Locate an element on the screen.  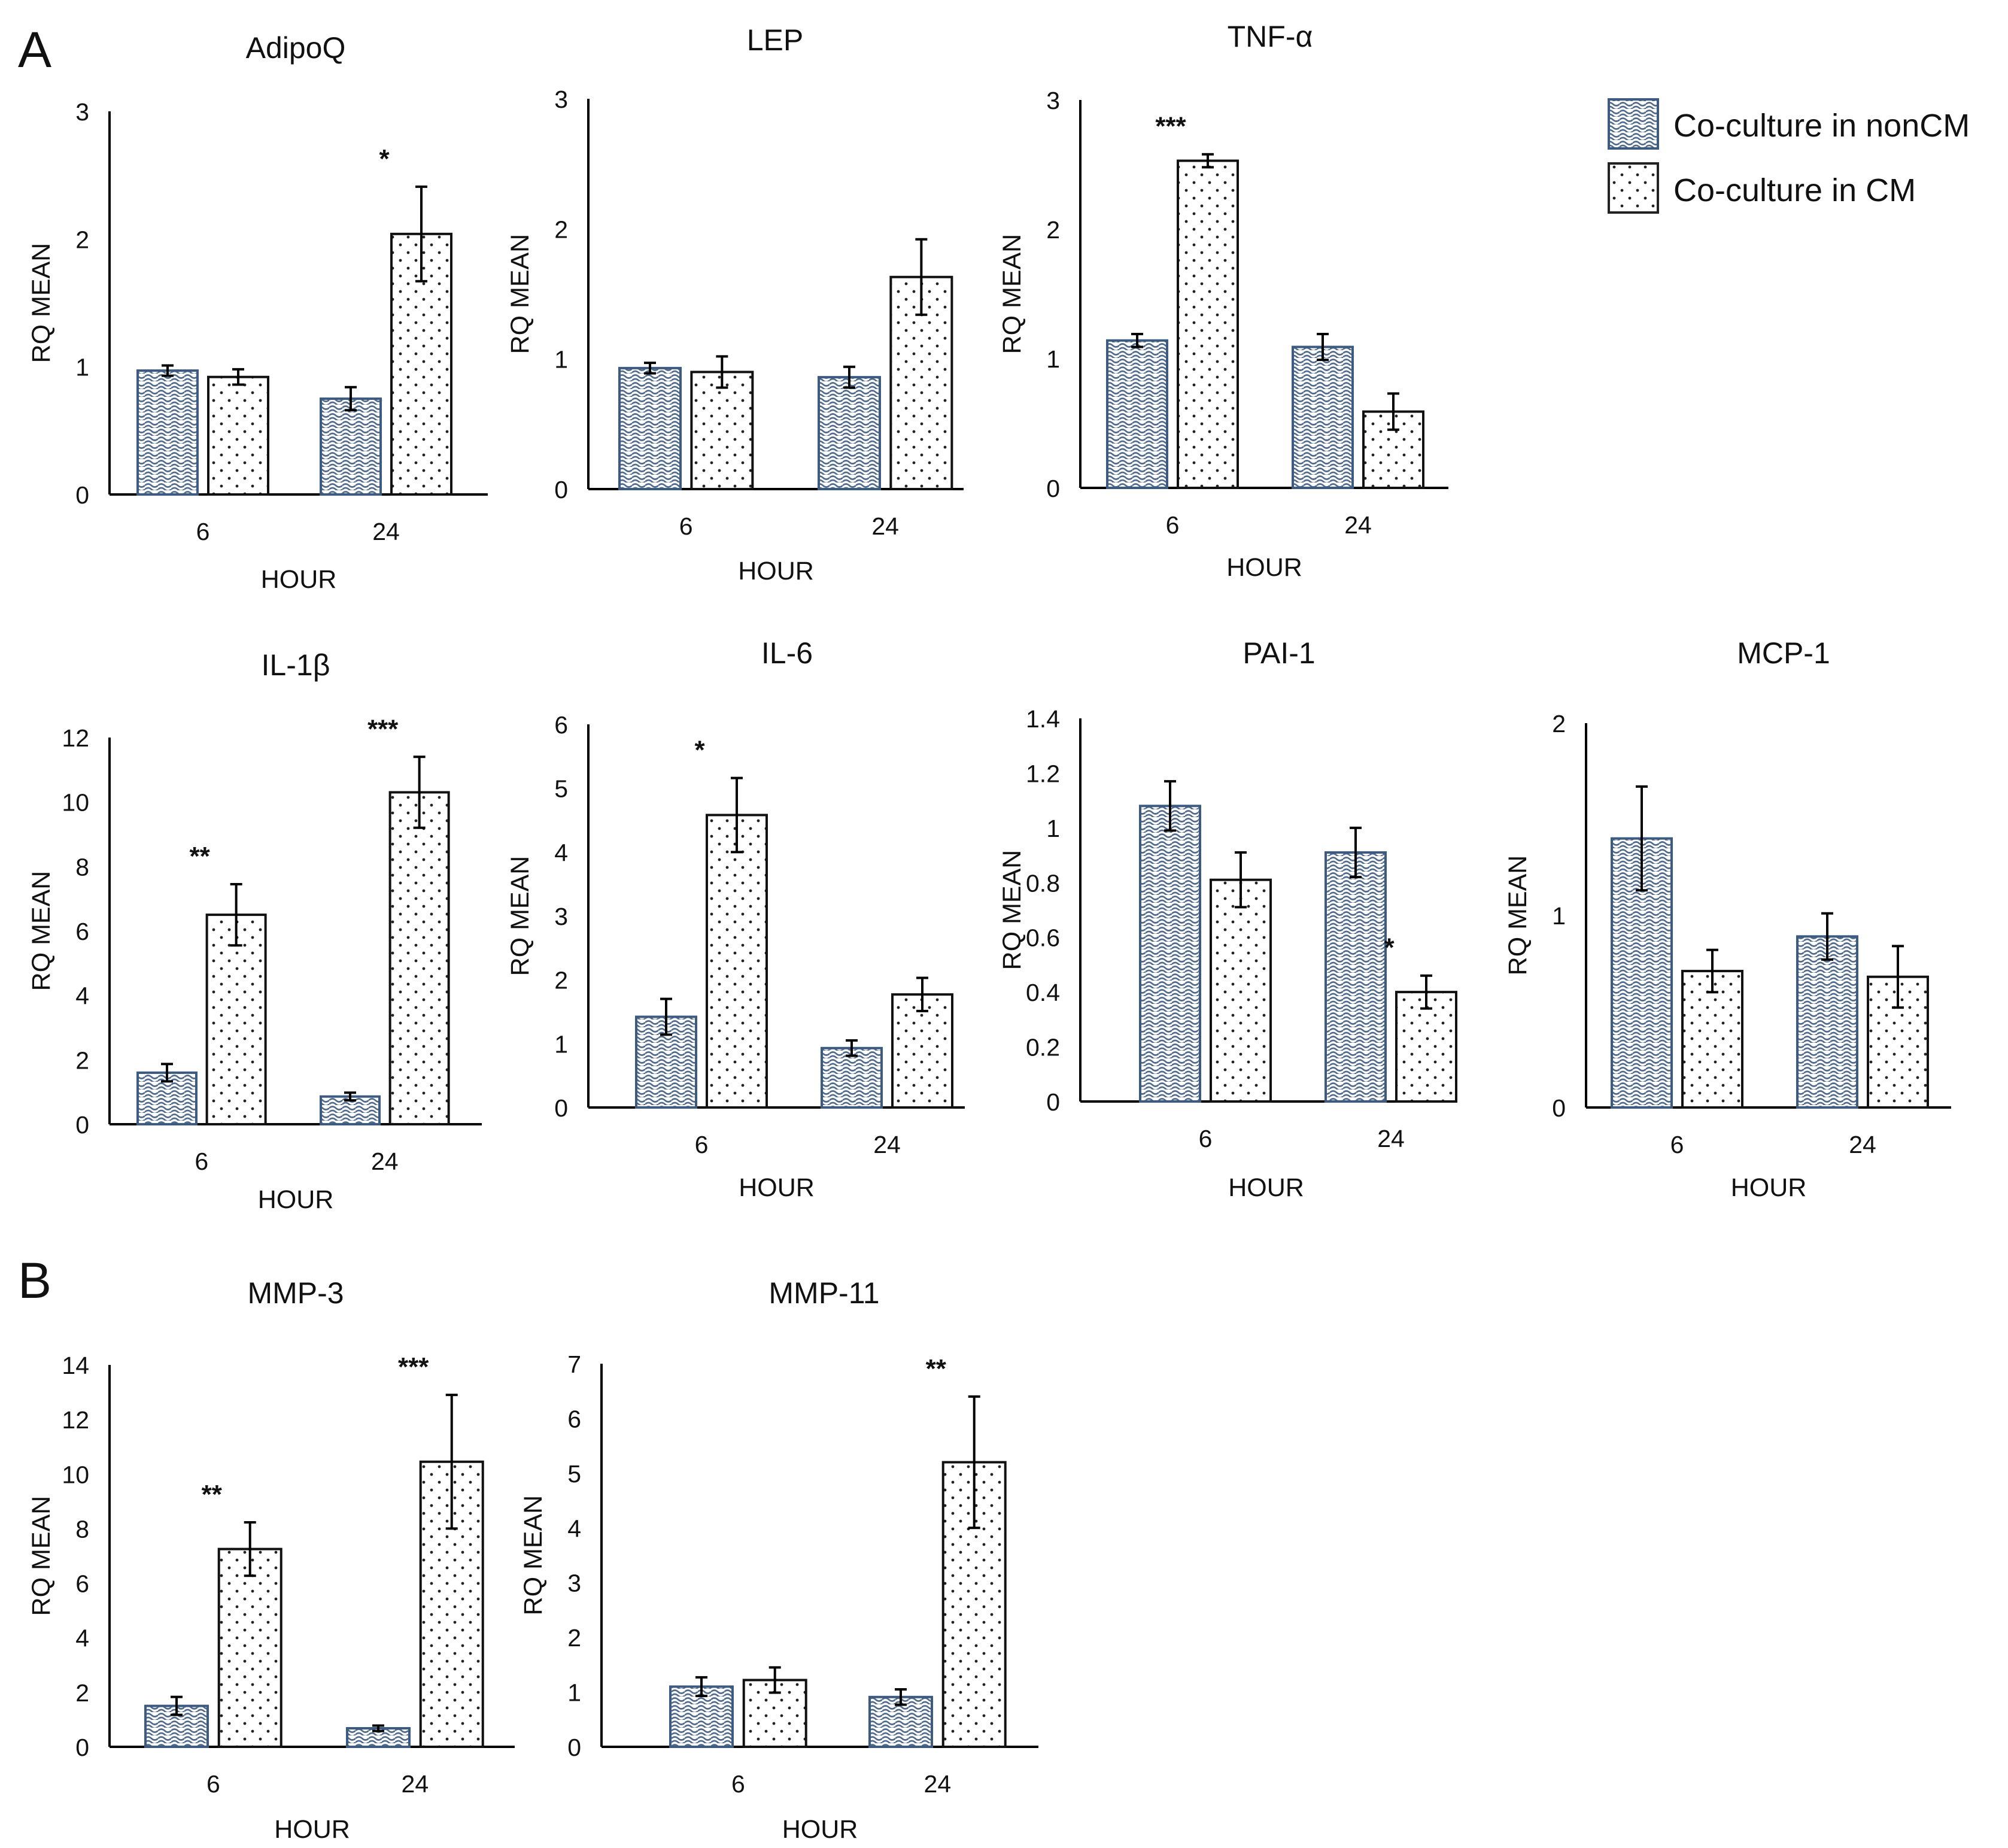
legend-swatch-cm is located at coordinates (1633, 188).